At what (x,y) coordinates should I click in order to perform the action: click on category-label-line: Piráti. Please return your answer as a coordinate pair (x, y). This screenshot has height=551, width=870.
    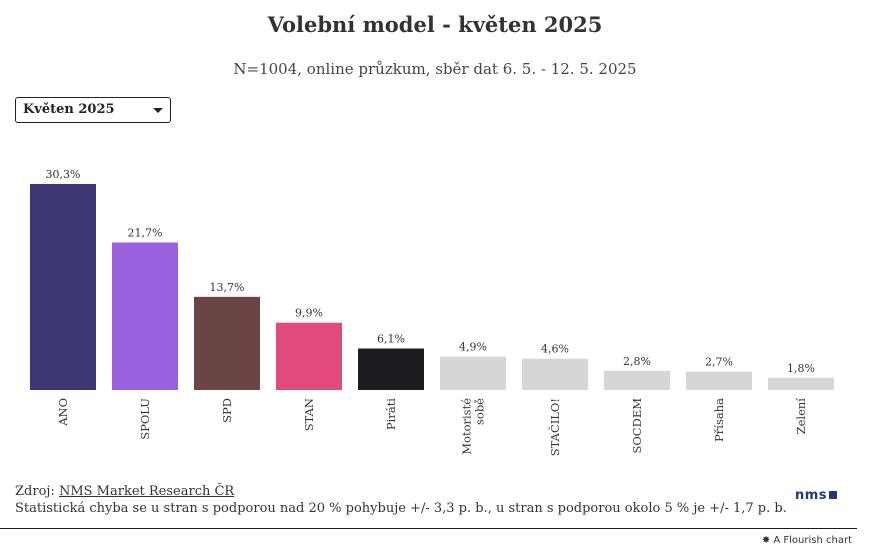
    Looking at the image, I should click on (391, 414).